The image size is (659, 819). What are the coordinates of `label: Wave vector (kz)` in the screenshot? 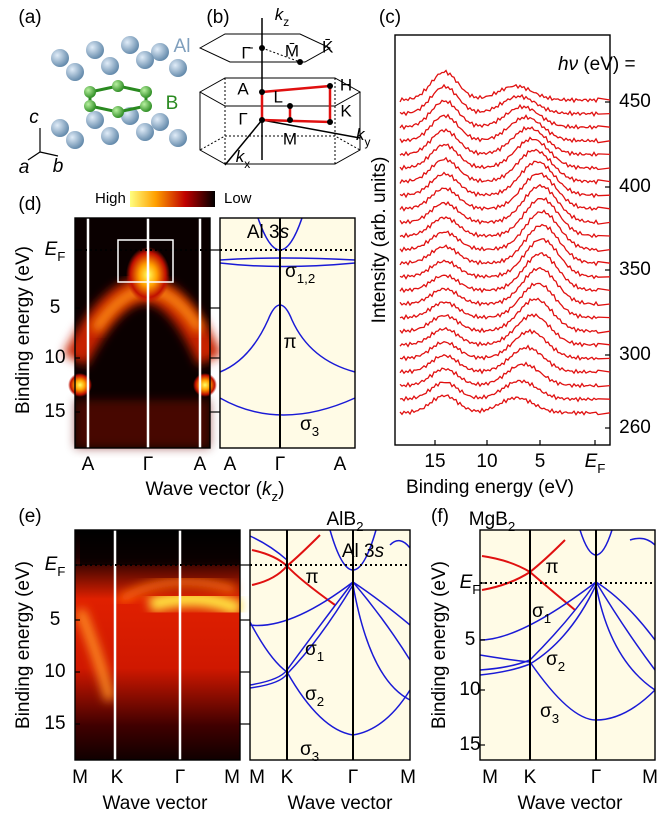 It's located at (215, 491).